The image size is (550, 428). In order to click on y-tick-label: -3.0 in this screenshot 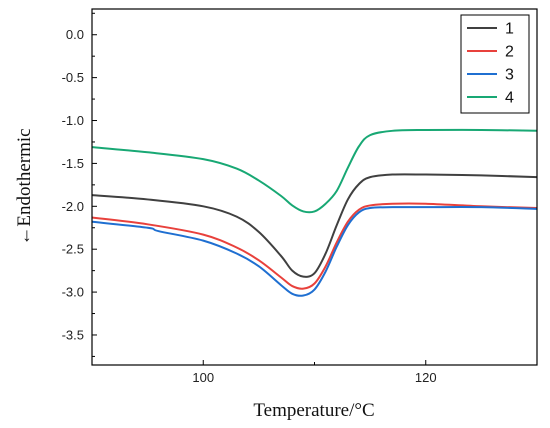, I will do `click(73, 292)`.